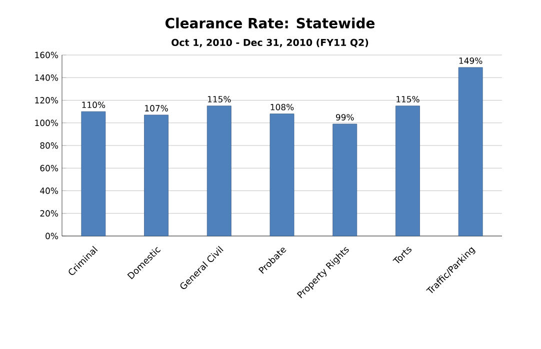  Describe the element at coordinates (345, 117) in the screenshot. I see `data-label: 99%` at that location.